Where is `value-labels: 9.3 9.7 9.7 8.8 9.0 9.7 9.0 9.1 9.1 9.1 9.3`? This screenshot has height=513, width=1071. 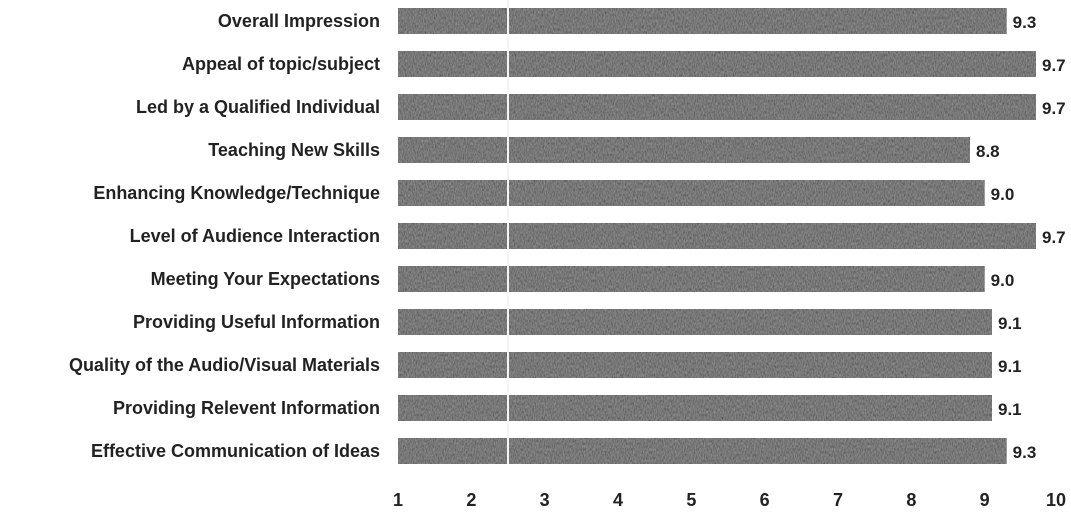
value-labels: 9.3 9.7 9.7 8.8 9.0 9.7 9.0 9.1 9.1 9.1 9.3 is located at coordinates (1021, 237).